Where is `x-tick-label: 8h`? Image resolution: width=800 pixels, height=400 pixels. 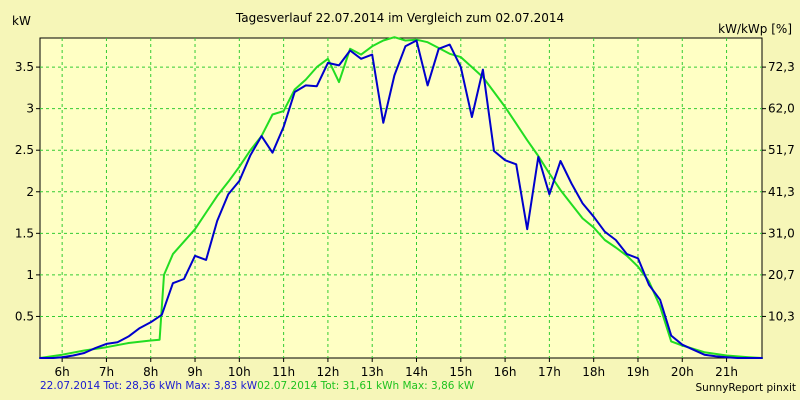
x-tick-label: 8h is located at coordinates (150, 372).